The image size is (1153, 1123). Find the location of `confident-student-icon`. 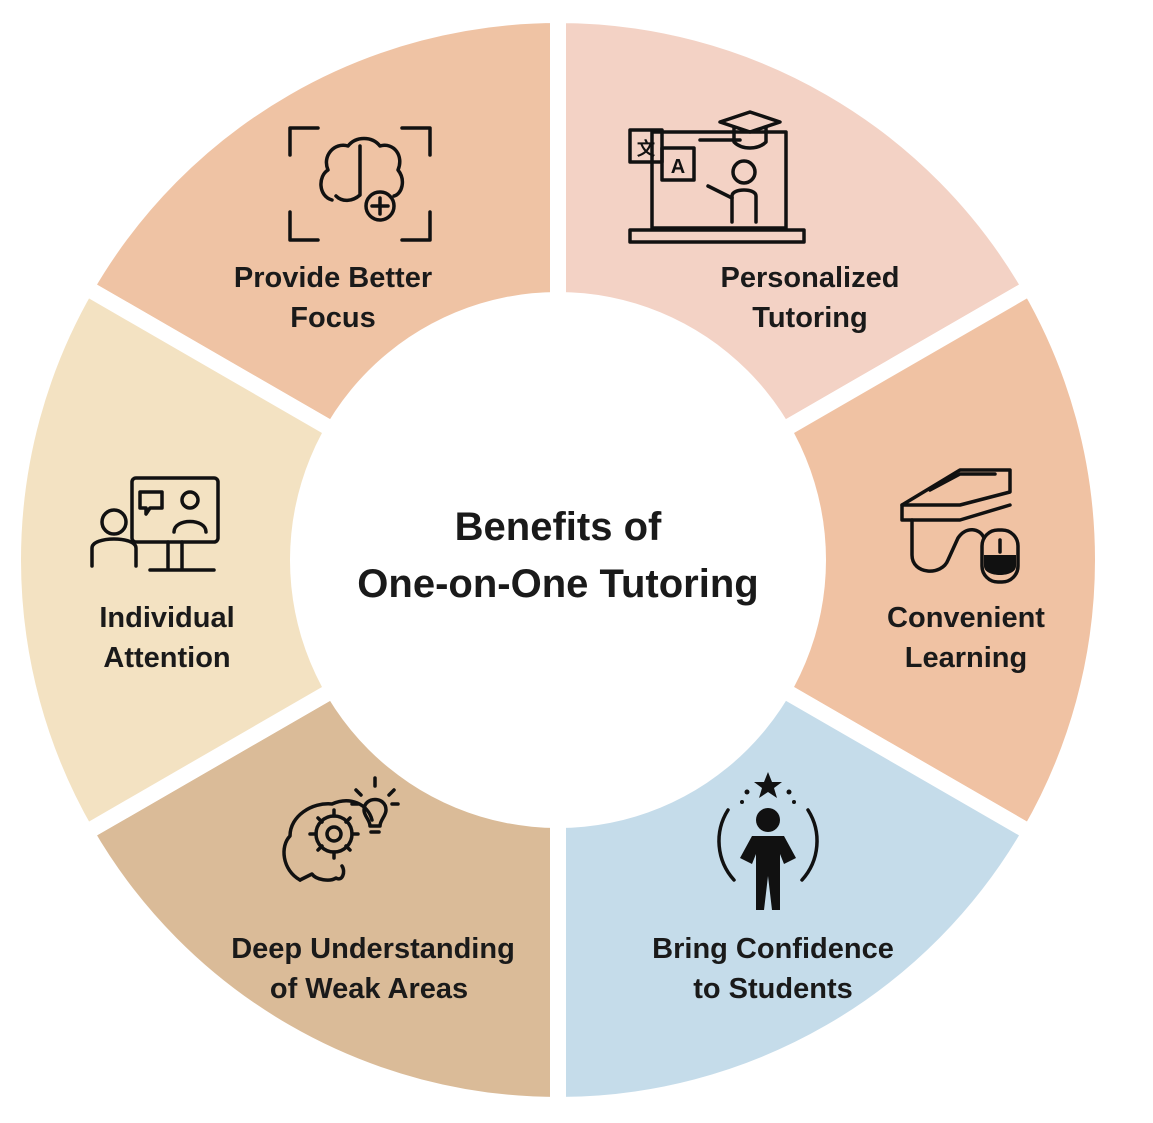

confident-student-icon is located at coordinates (768, 841).